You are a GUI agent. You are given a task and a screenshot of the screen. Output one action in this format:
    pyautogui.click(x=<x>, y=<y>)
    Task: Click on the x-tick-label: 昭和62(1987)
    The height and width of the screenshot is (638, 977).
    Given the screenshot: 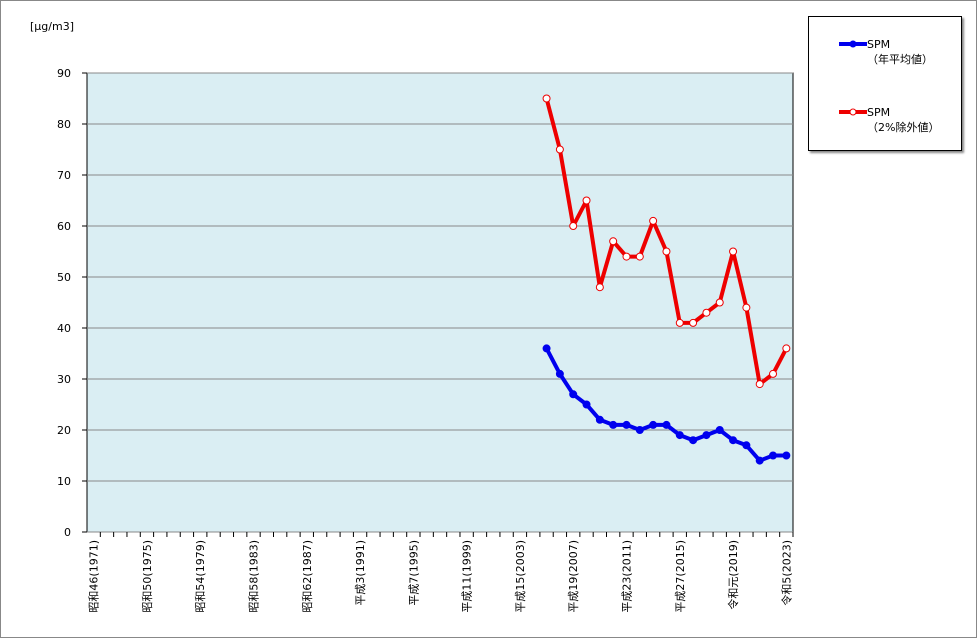 What is the action you would take?
    pyautogui.click(x=307, y=576)
    